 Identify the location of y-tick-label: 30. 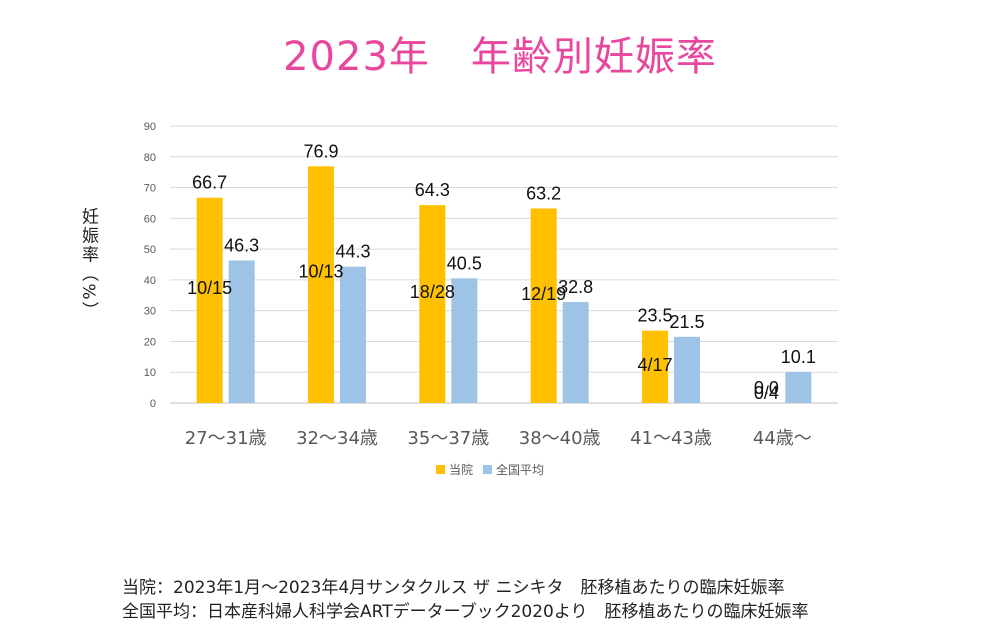
(150, 312).